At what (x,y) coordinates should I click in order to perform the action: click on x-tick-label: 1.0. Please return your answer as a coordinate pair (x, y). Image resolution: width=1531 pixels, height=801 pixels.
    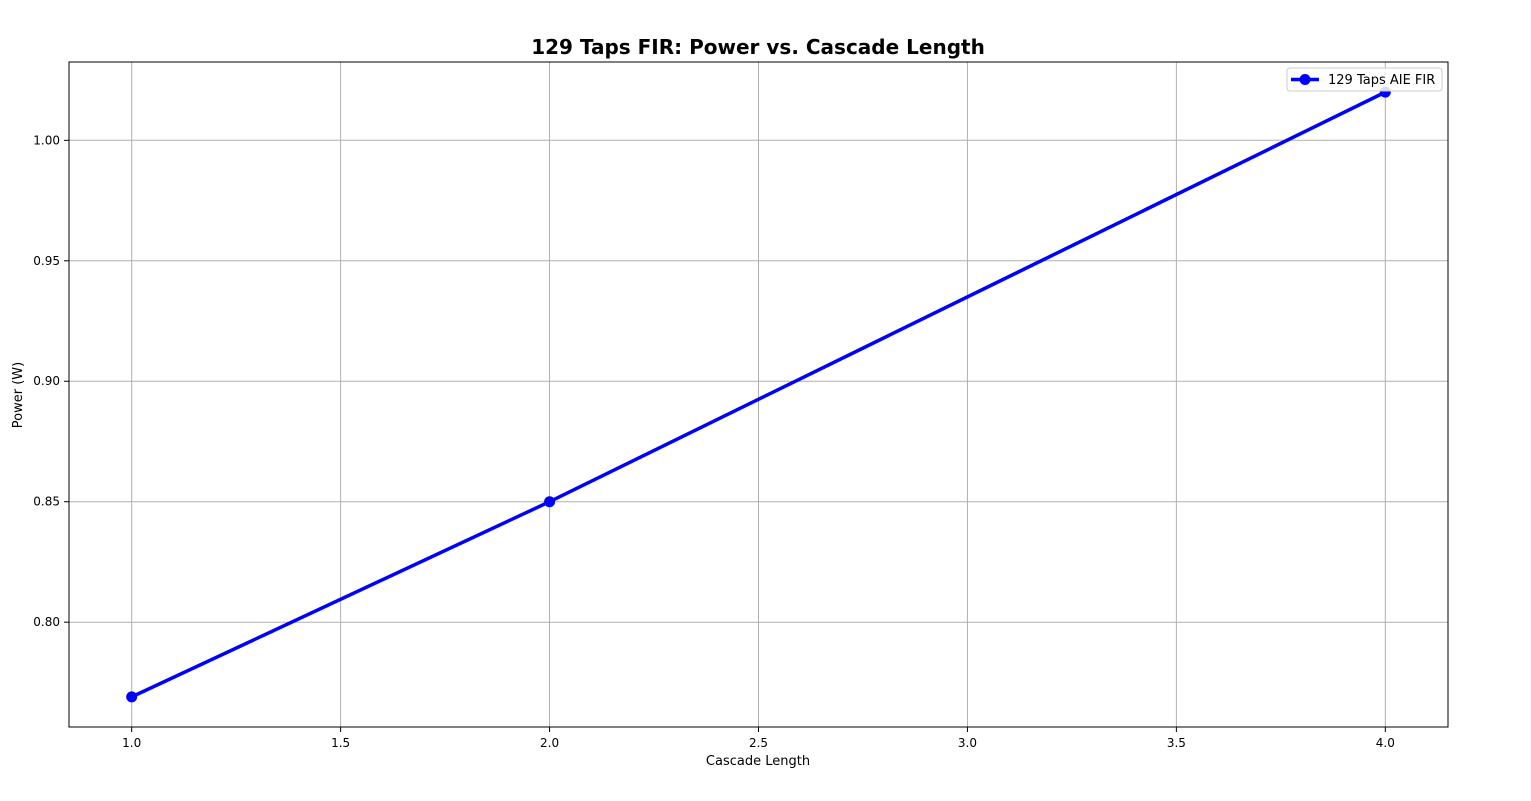
    Looking at the image, I should click on (131, 743).